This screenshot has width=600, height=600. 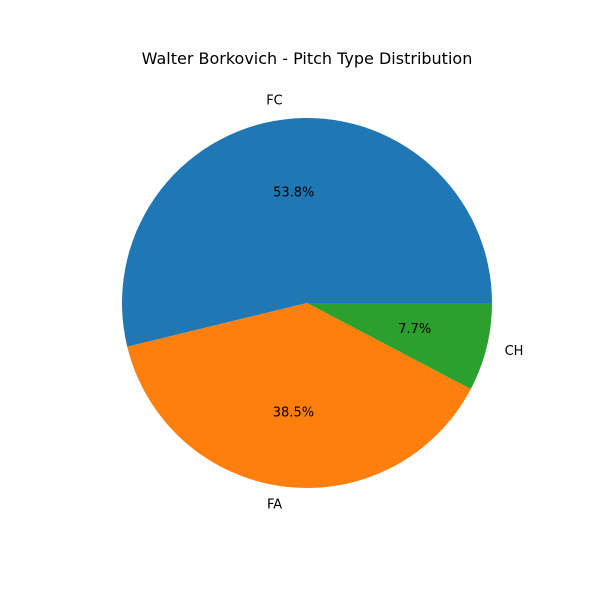 What do you see at coordinates (514, 351) in the screenshot?
I see `slice-label-ch: CH` at bounding box center [514, 351].